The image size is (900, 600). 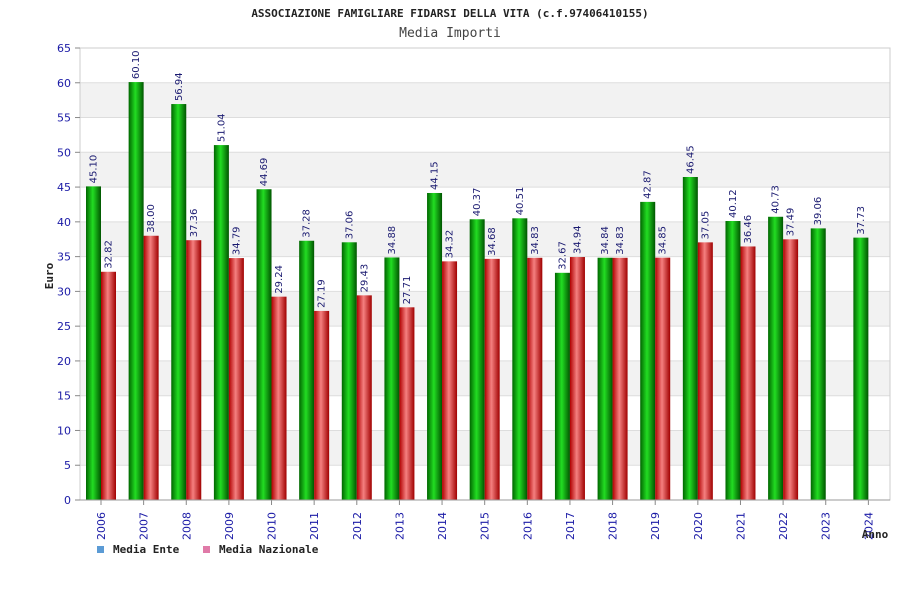 I want to click on y-tick-label: 35, so click(x=64, y=257).